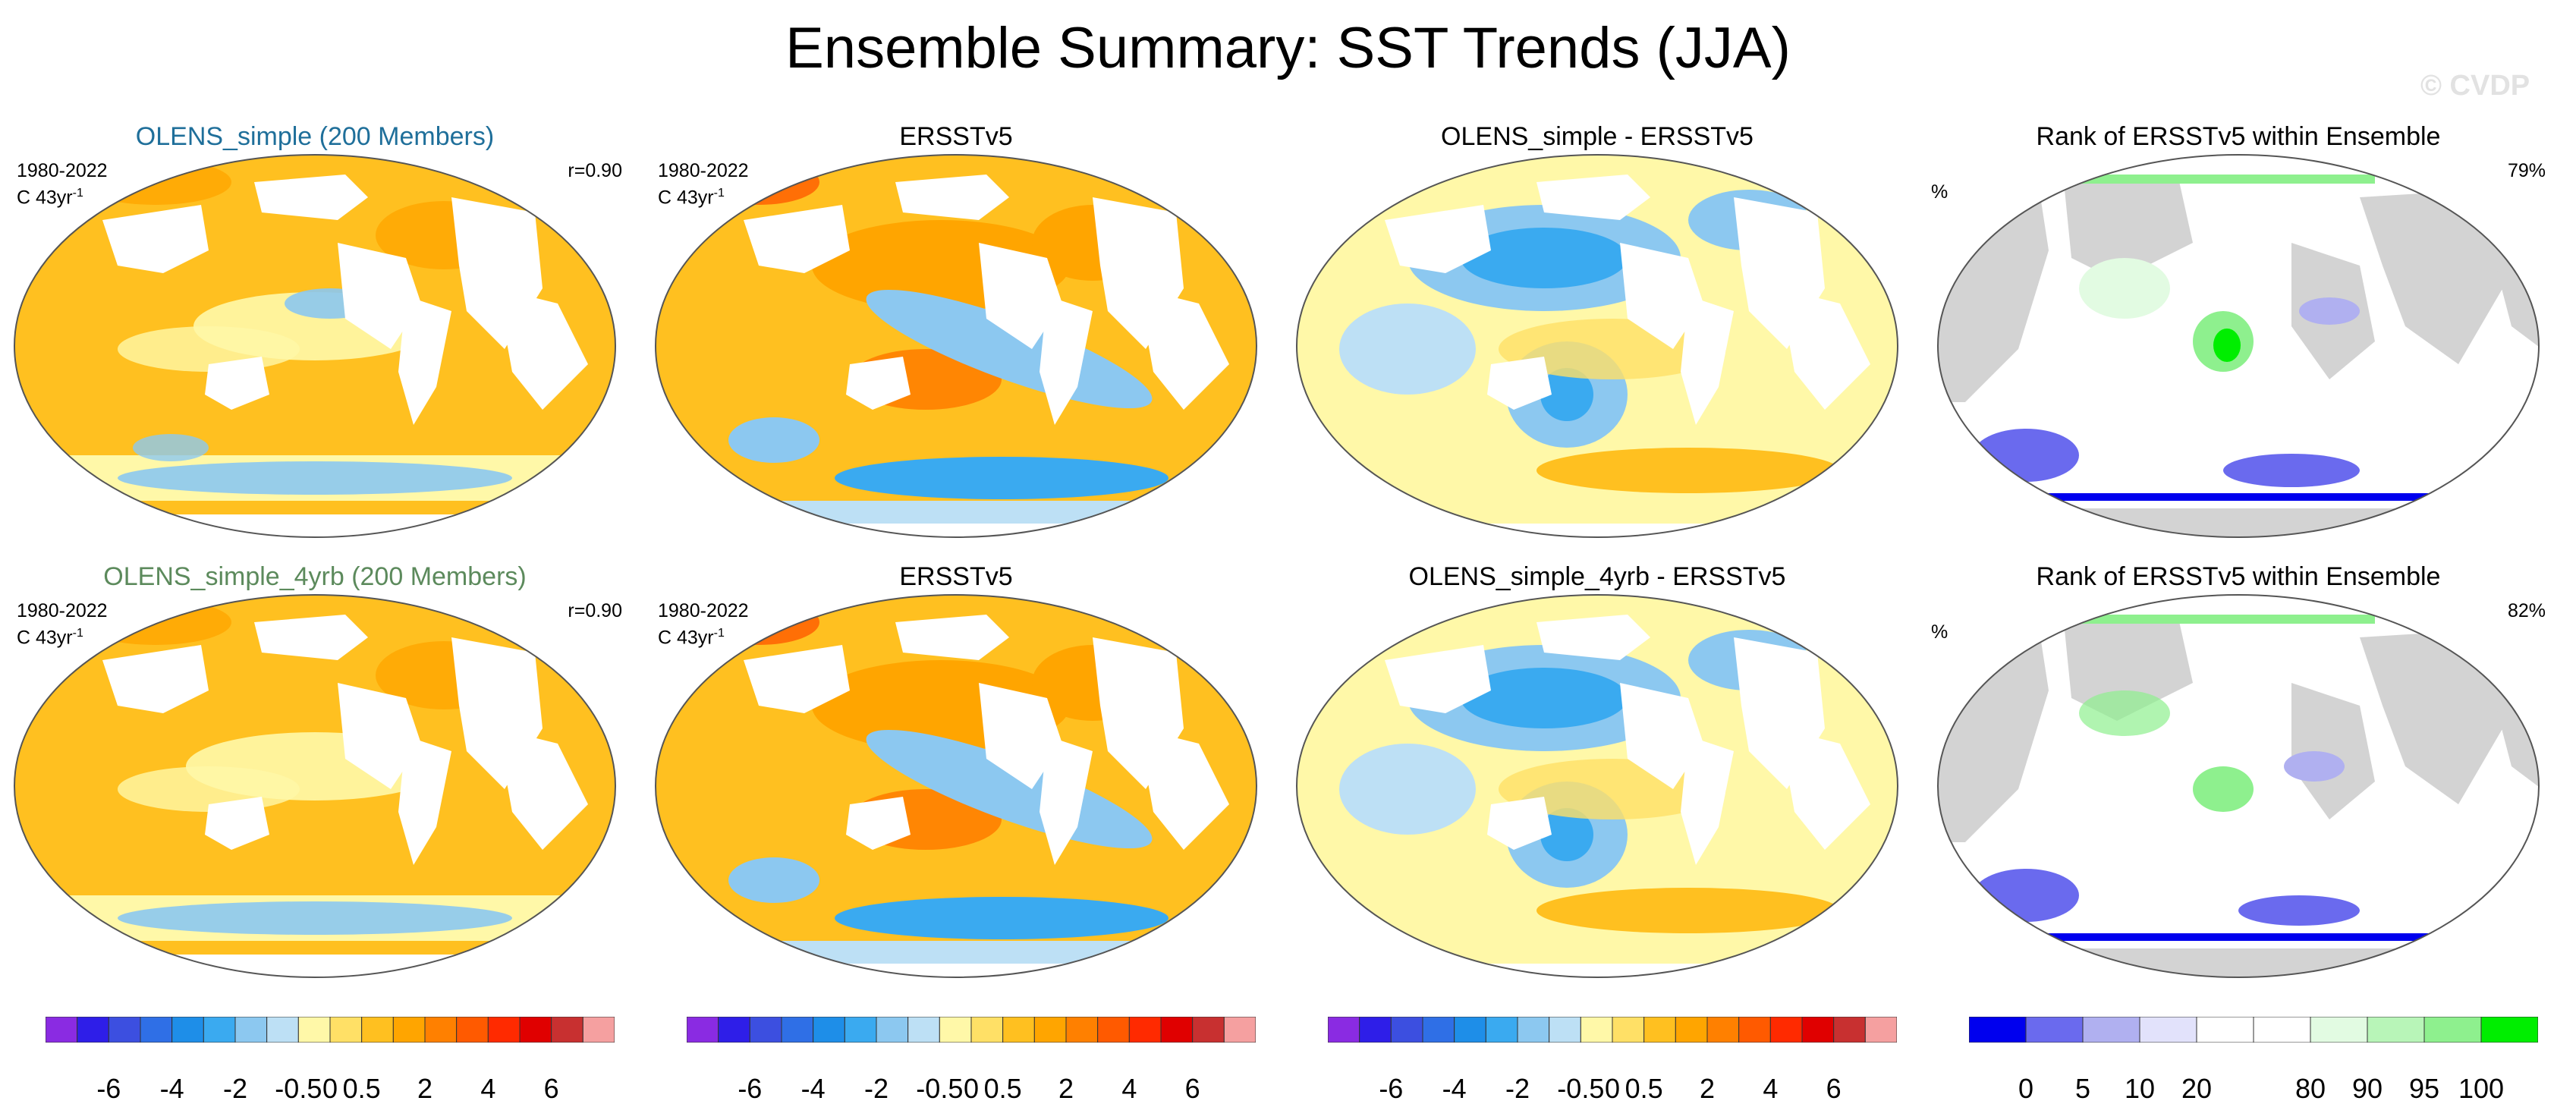 Image resolution: width=2576 pixels, height=1104 pixels. What do you see at coordinates (45, 198) in the screenshot?
I see `units-text: C 43yr` at bounding box center [45, 198].